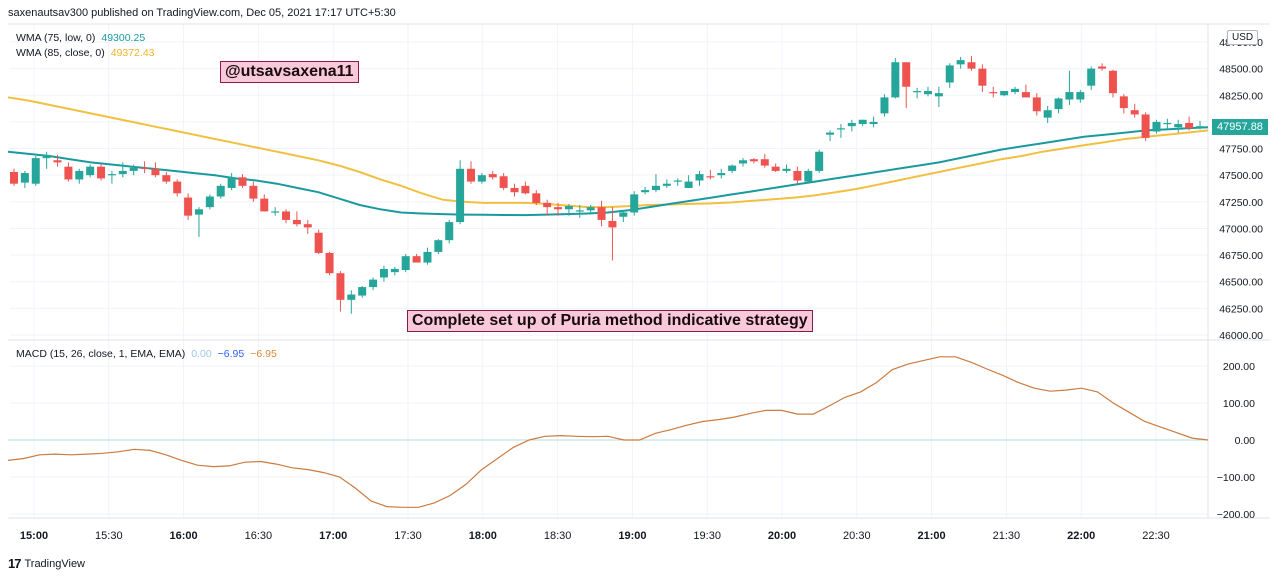  I want to click on handle-annotation: @utsavsaxena11, so click(289, 72).